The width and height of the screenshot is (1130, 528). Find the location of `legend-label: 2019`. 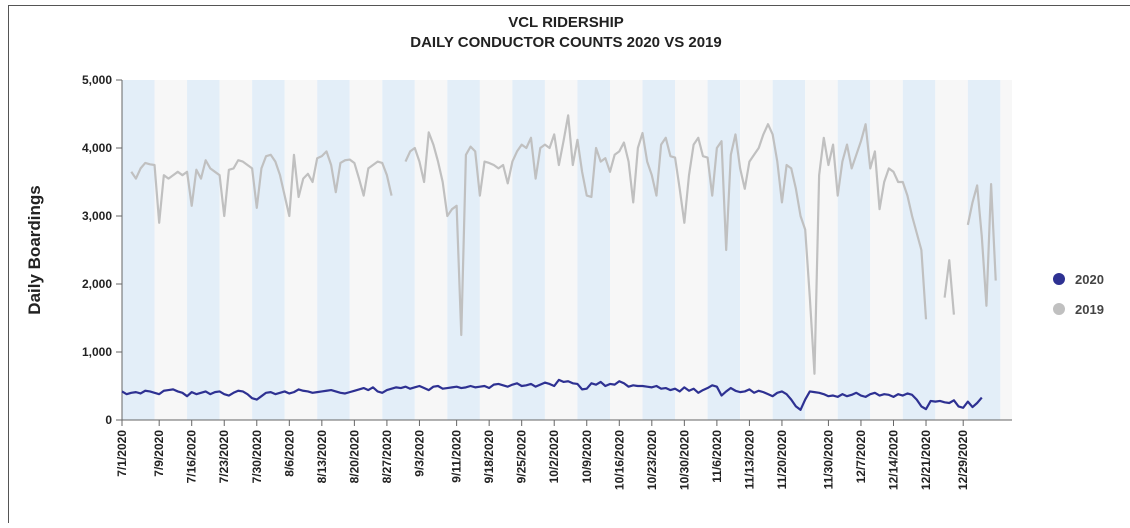

legend-label: 2019 is located at coordinates (1089, 309).